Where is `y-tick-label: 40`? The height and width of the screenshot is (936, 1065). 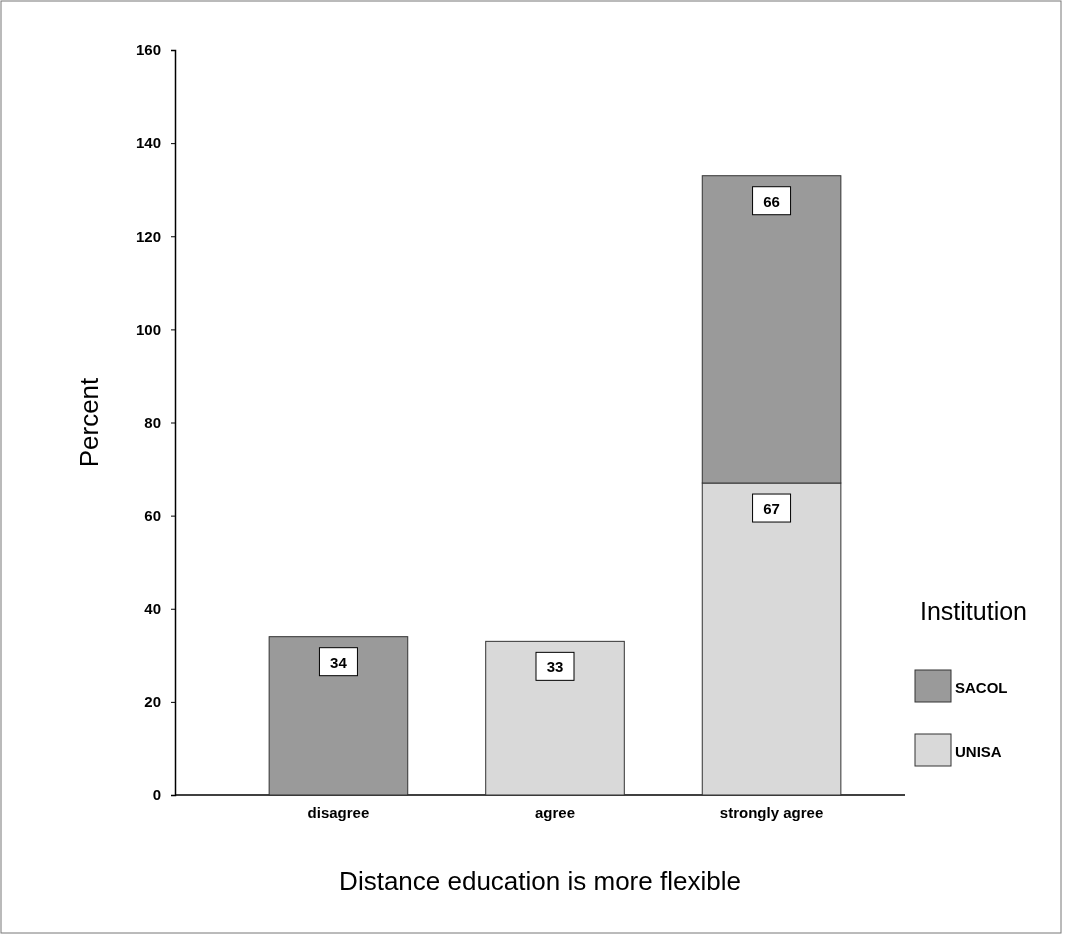
y-tick-label: 40 is located at coordinates (152, 609).